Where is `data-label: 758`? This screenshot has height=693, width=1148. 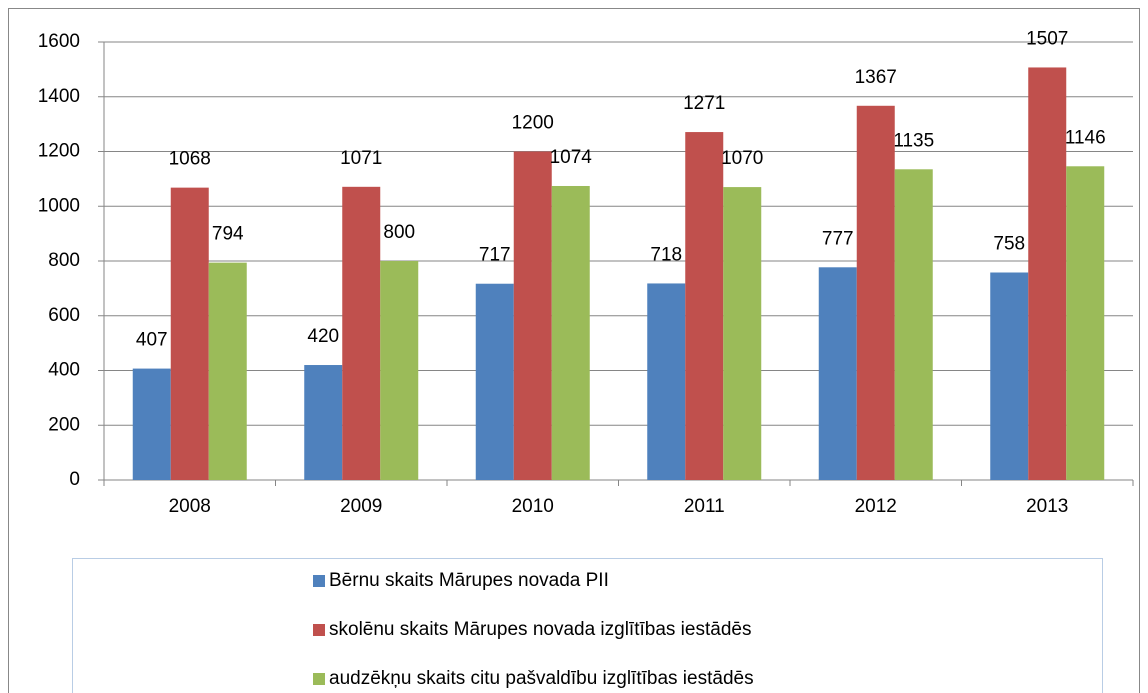 data-label: 758 is located at coordinates (1009, 244).